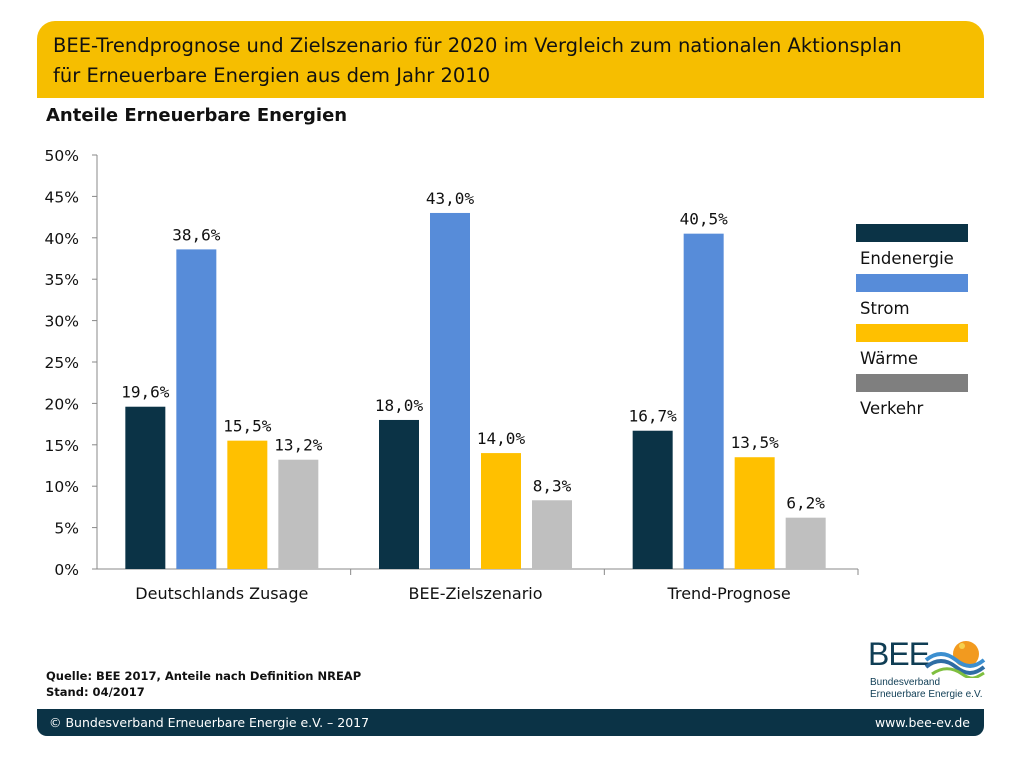 Image resolution: width=1020 pixels, height=765 pixels. Describe the element at coordinates (922, 722) in the screenshot. I see `footer-website-link: www.bee-ev.de` at that location.